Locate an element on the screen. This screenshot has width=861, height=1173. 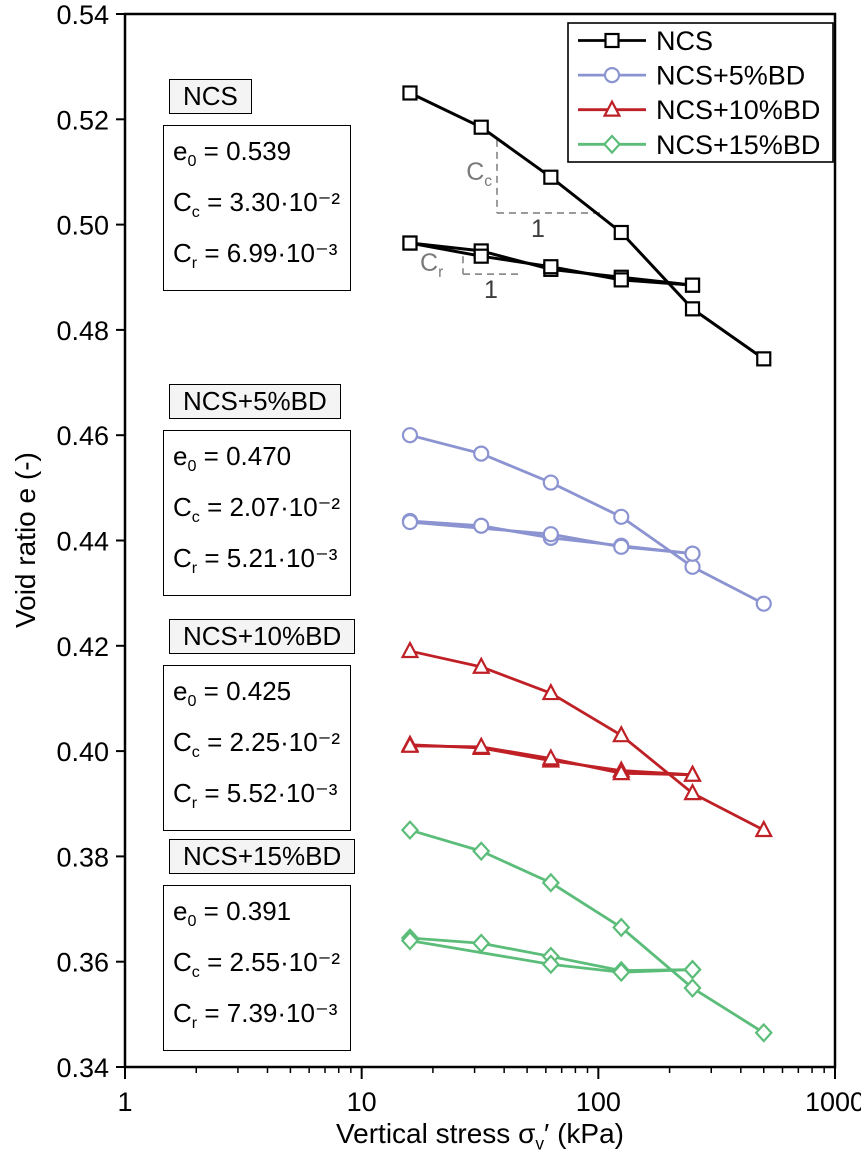
legend-label: NCS+10%BD is located at coordinates (738, 110).